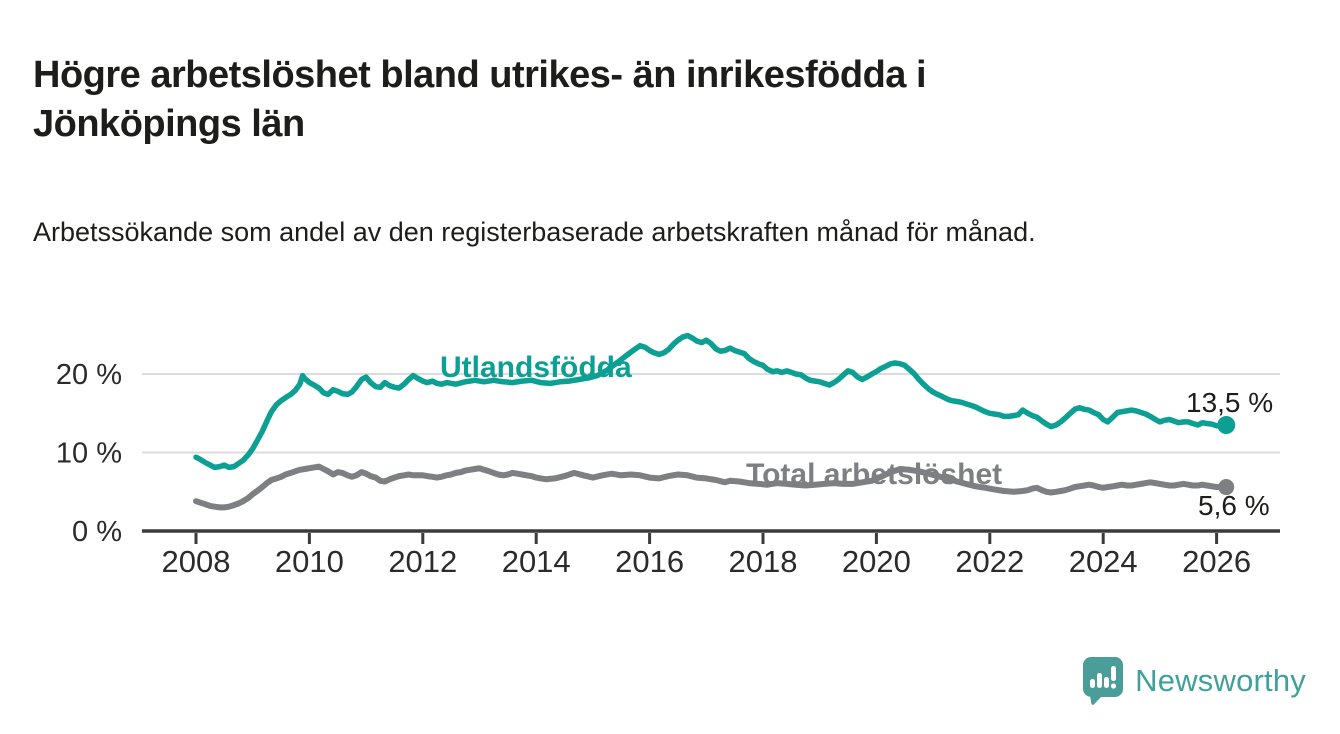 This screenshot has height=734, width=1340. Describe the element at coordinates (97, 532) in the screenshot. I see `y-tick-label: 0 %` at that location.